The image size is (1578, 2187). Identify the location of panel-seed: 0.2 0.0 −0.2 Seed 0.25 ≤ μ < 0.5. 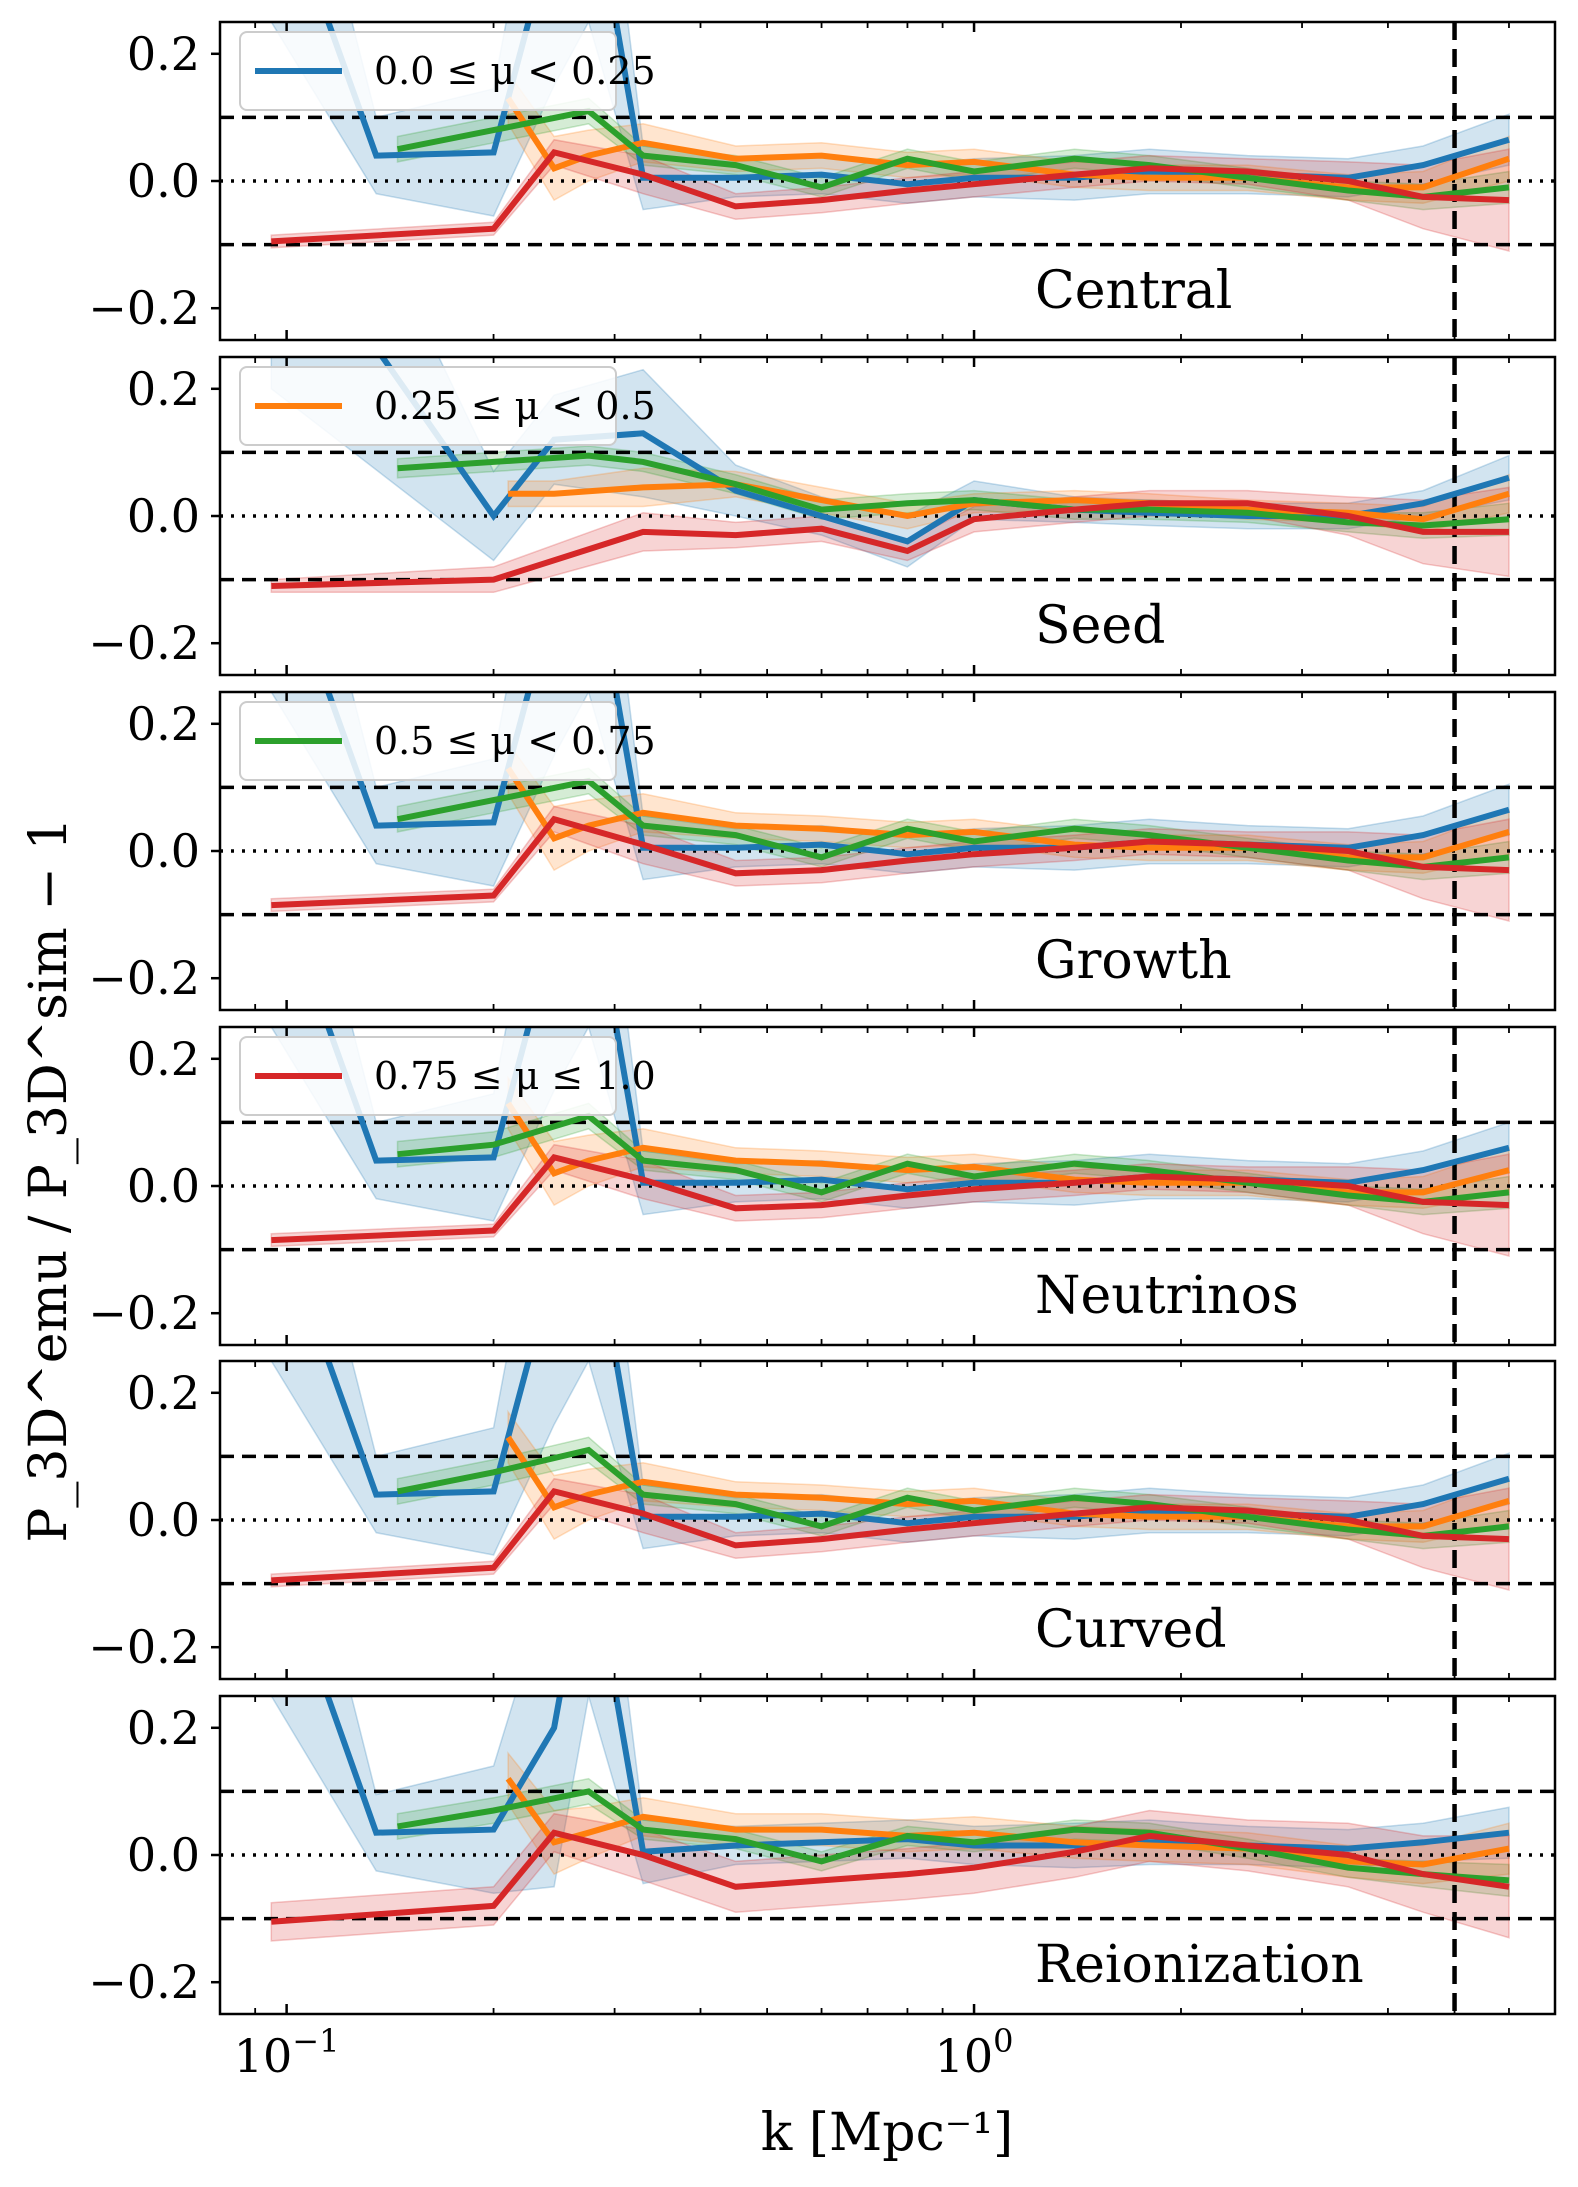
(822, 516).